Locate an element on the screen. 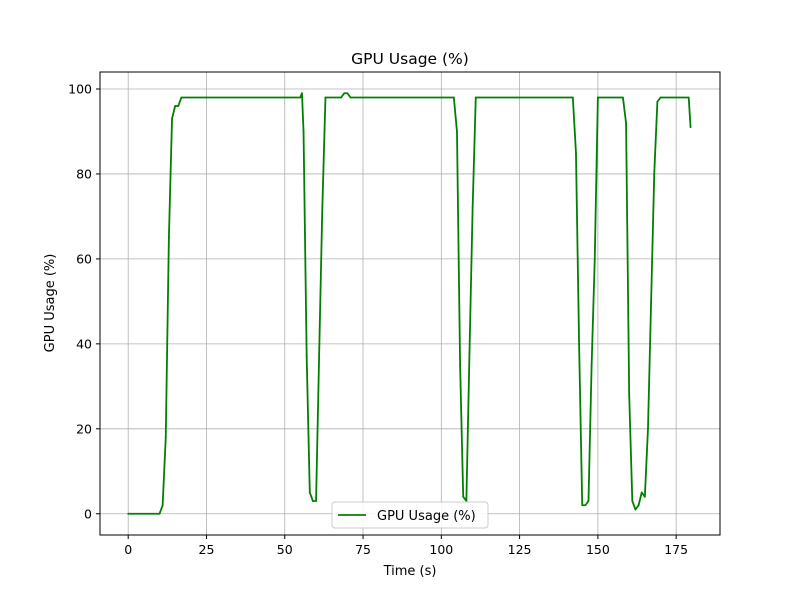  y-tick-label: 80 is located at coordinates (84, 173).